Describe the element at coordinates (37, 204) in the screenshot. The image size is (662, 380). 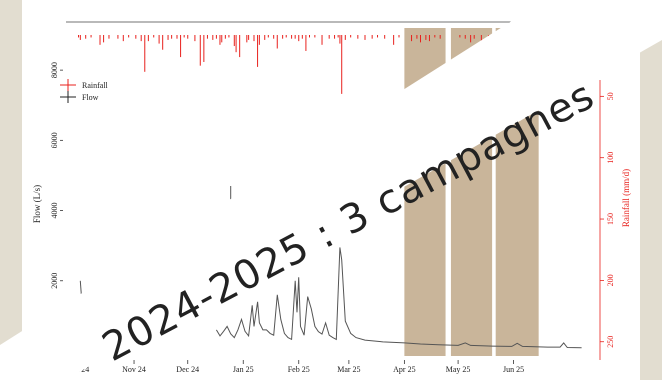
I see `flow-axis-title: Flow (L/s)` at that location.